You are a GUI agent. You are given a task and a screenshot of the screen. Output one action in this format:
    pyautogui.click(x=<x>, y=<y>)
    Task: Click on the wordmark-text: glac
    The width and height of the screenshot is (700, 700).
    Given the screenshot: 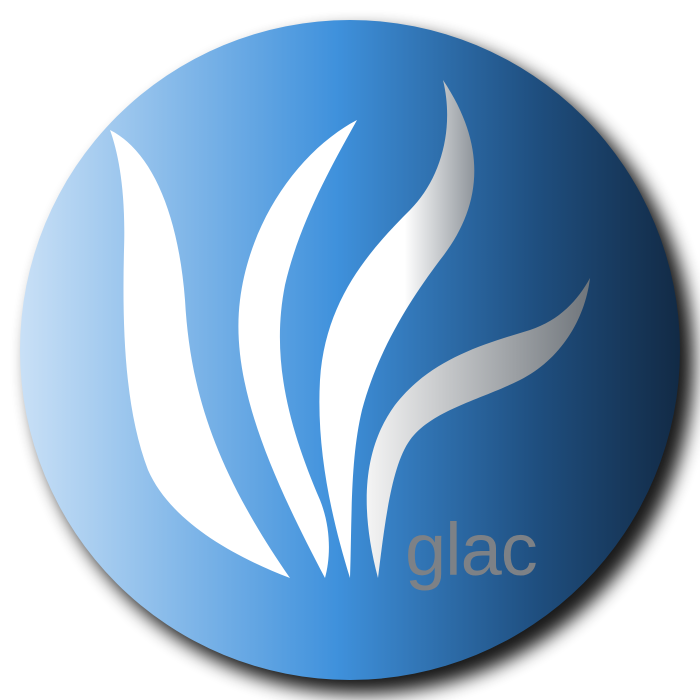 What is the action you would take?
    pyautogui.click(x=471, y=549)
    